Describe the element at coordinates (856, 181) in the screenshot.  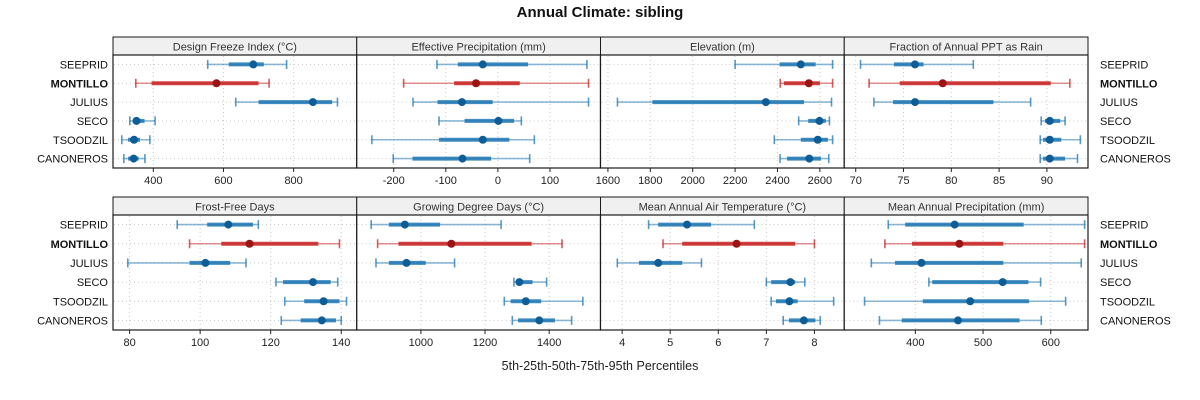
I see `tick-label: 70` at that location.